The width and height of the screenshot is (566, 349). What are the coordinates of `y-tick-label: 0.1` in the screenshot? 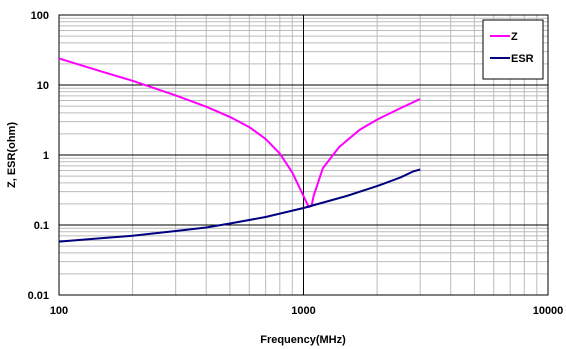 It's located at (41, 226).